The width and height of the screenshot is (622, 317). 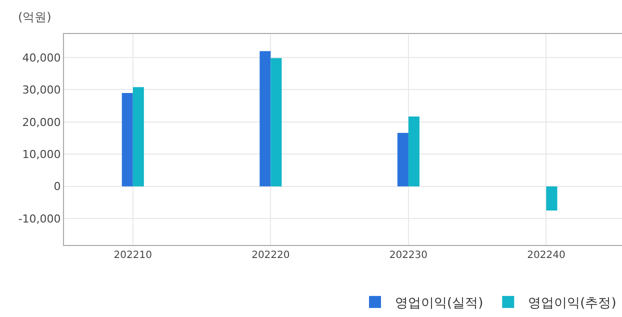 What do you see at coordinates (546, 255) in the screenshot?
I see `x-tick-label: 202240` at bounding box center [546, 255].